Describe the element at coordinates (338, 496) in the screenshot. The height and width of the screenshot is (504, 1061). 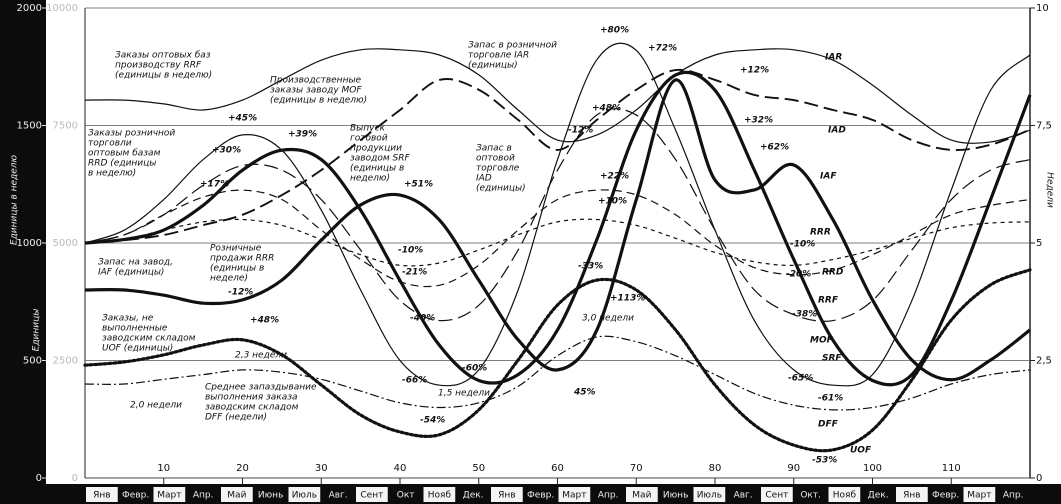
I see `month-label: Авг.` at that location.